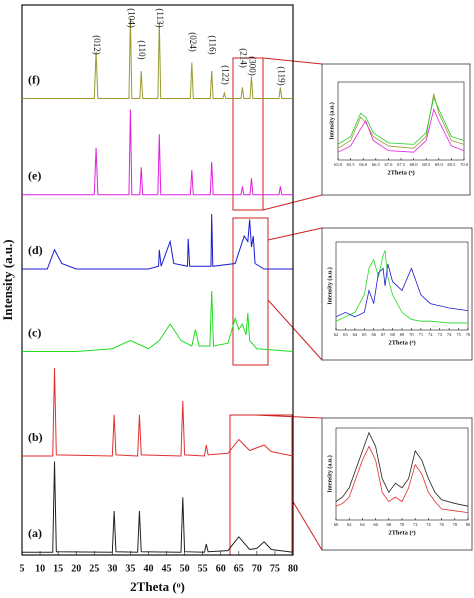  Describe the element at coordinates (35, 533) in the screenshot. I see `series-label: (a)` at that location.